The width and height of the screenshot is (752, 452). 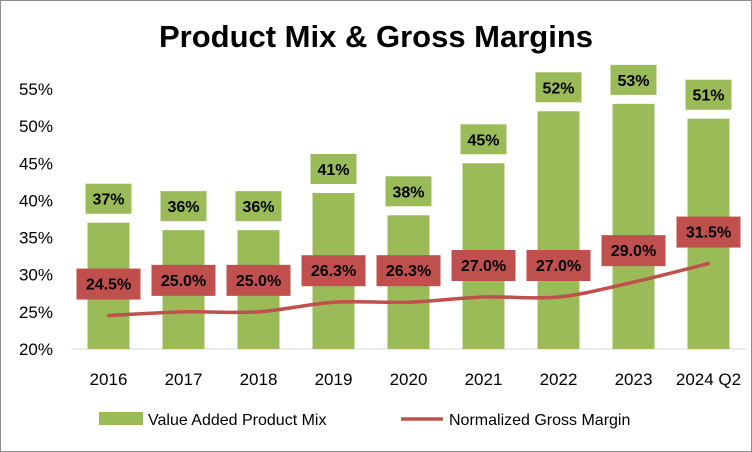 What do you see at coordinates (237, 420) in the screenshot?
I see `legend-label: Value Added Product Mix` at bounding box center [237, 420].